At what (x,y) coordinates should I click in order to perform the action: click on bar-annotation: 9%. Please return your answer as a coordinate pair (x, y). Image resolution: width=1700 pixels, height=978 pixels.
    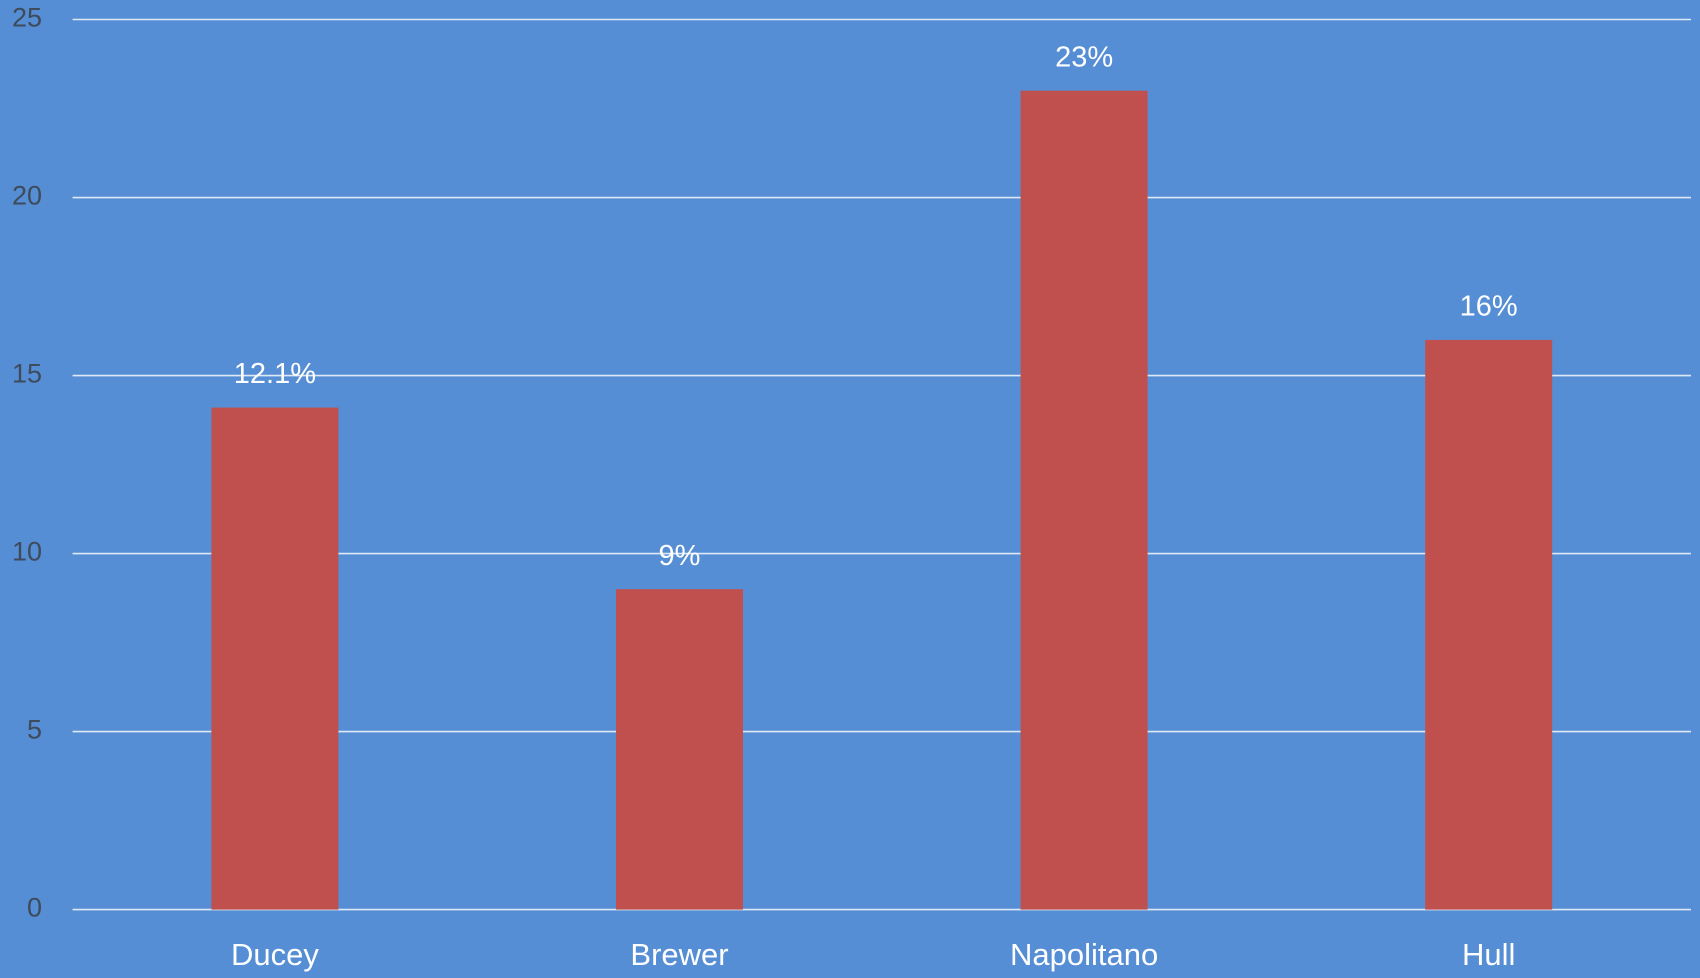
    Looking at the image, I should click on (680, 556).